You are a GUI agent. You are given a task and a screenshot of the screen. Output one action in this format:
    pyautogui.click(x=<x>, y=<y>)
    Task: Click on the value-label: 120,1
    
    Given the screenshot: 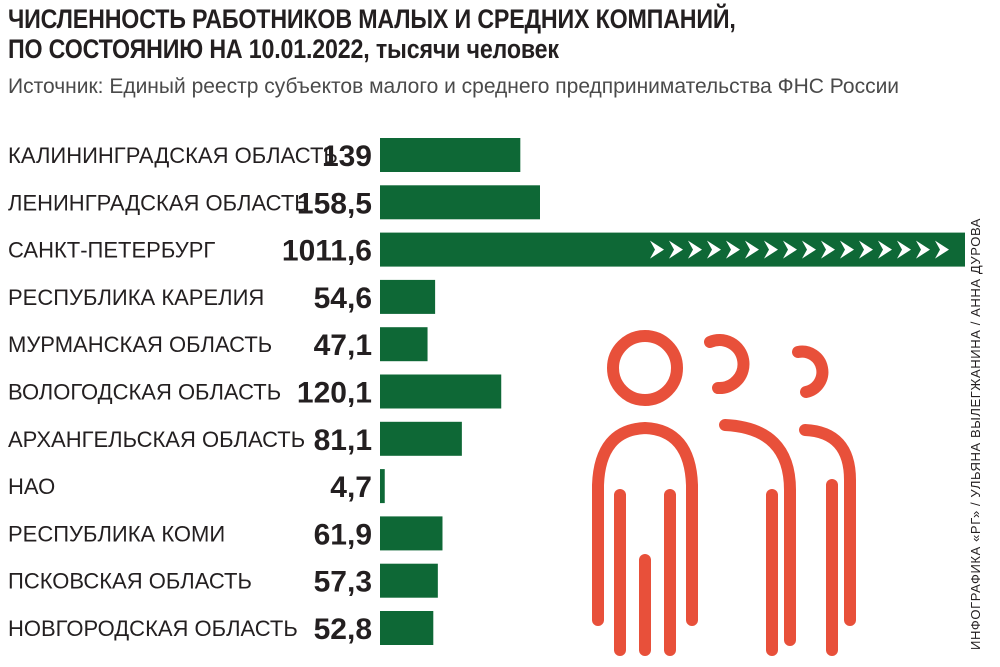 What is the action you would take?
    pyautogui.click(x=334, y=393)
    